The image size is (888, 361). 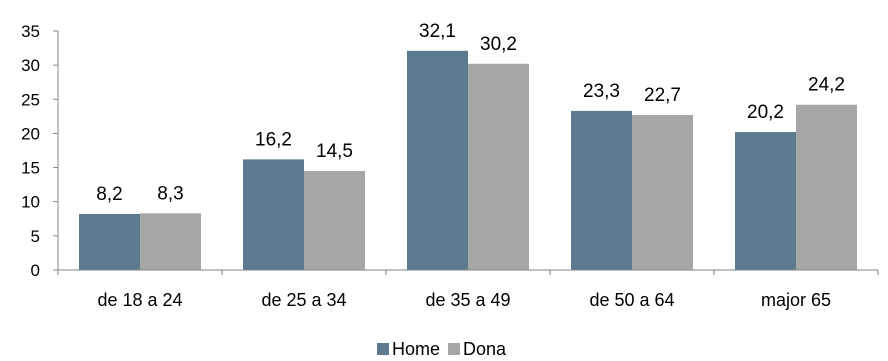 What do you see at coordinates (467, 300) in the screenshot?
I see `x-tick-label: de 35 a 49` at bounding box center [467, 300].